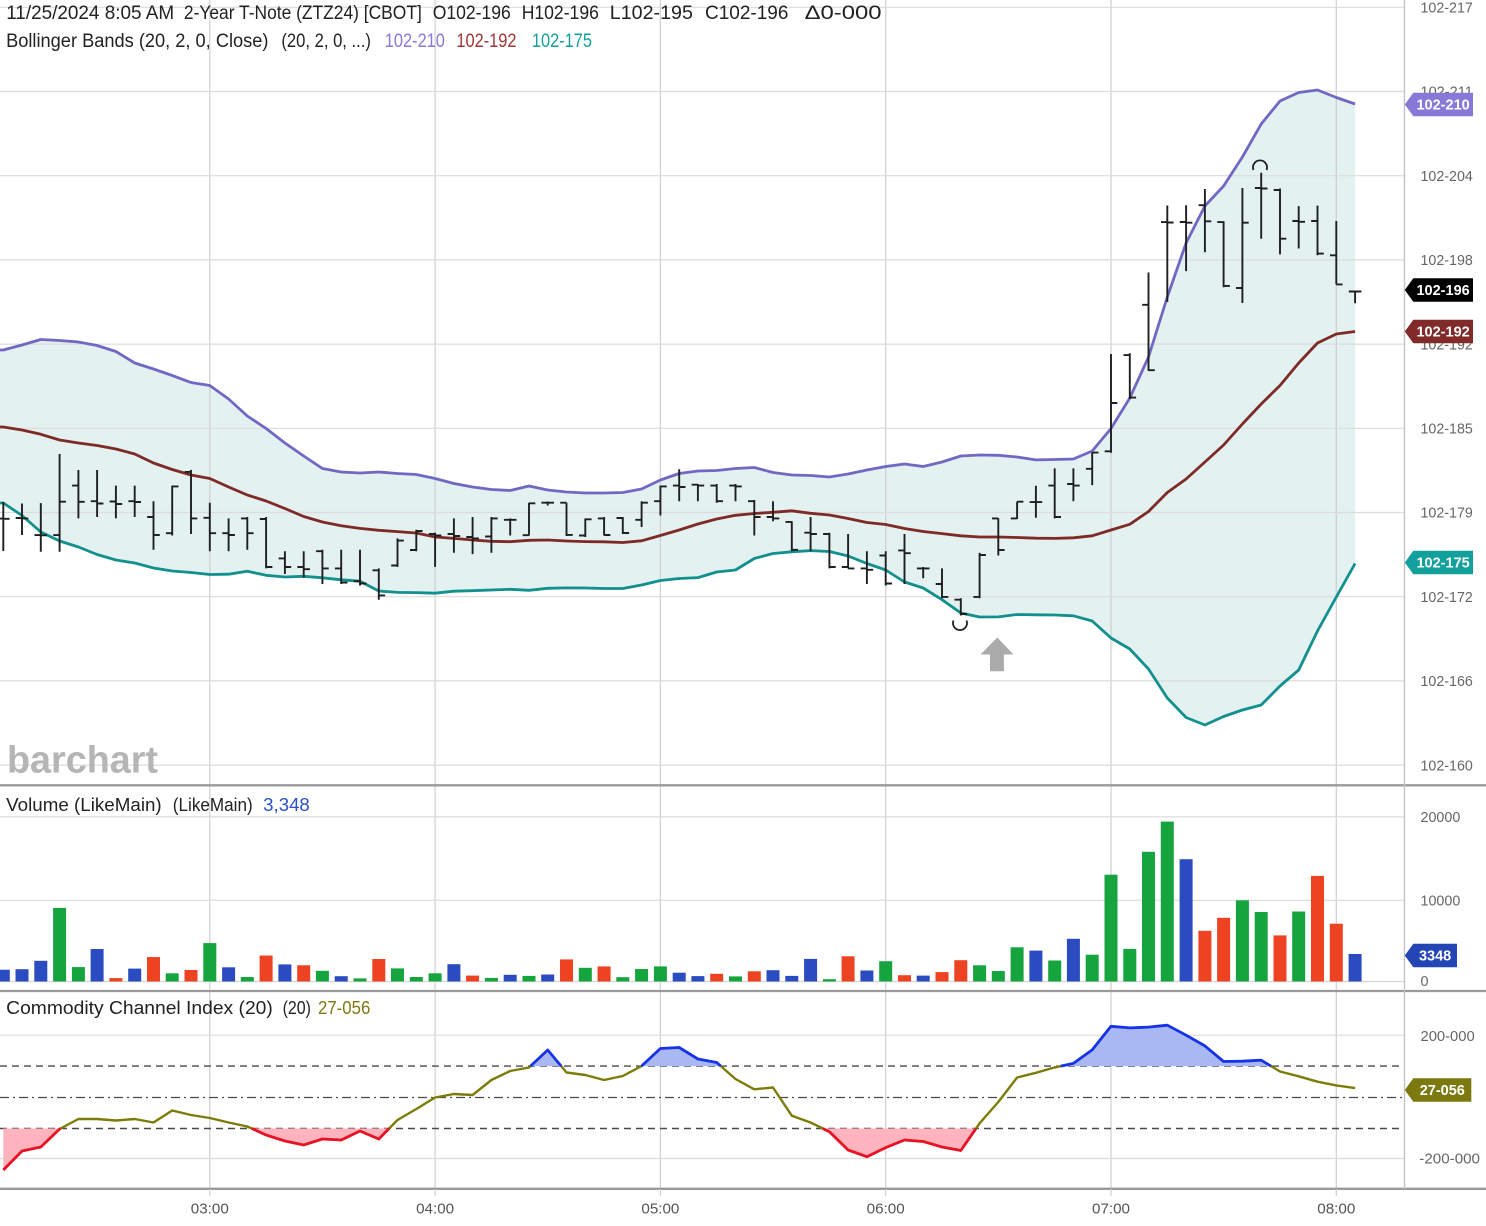  I want to click on svg-text: Commodity Channel Index (20), so click(139, 1008).